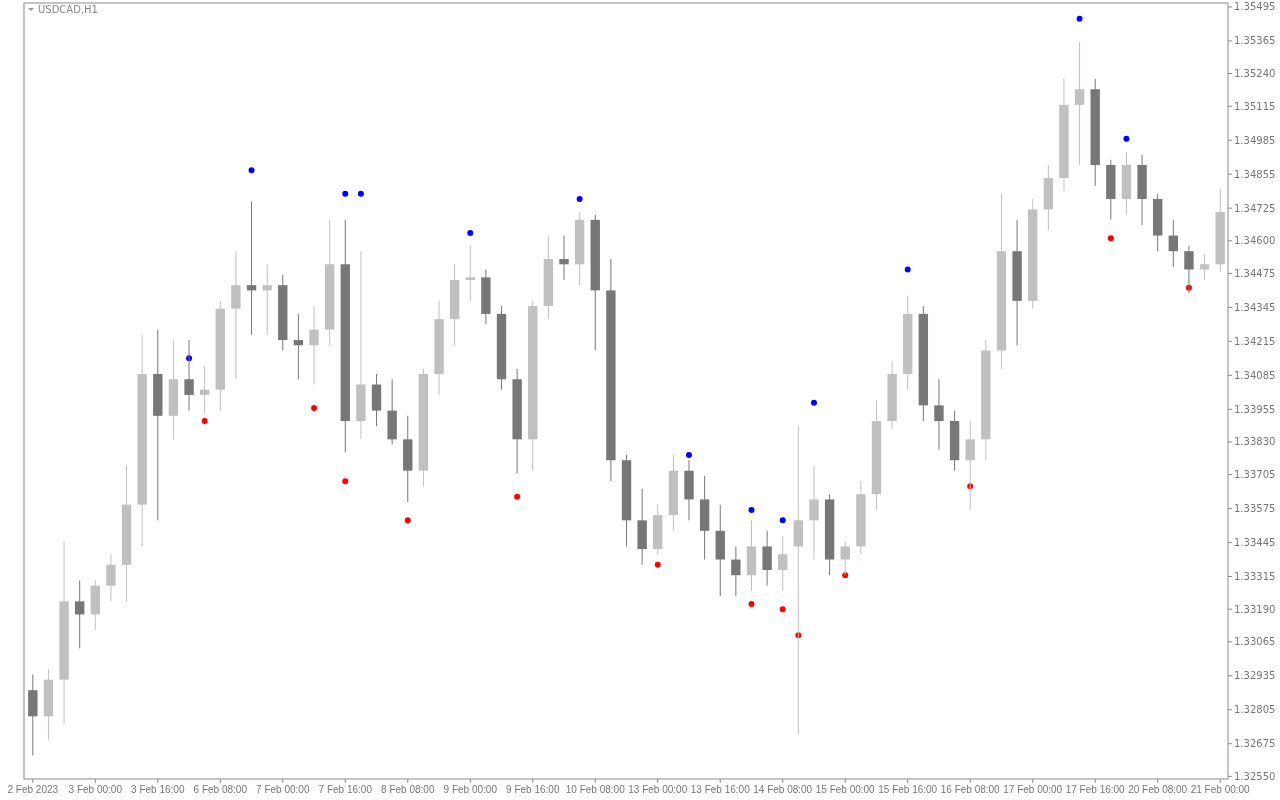  What do you see at coordinates (1255, 273) in the screenshot?
I see `y-tick-label: 1.34475` at bounding box center [1255, 273].